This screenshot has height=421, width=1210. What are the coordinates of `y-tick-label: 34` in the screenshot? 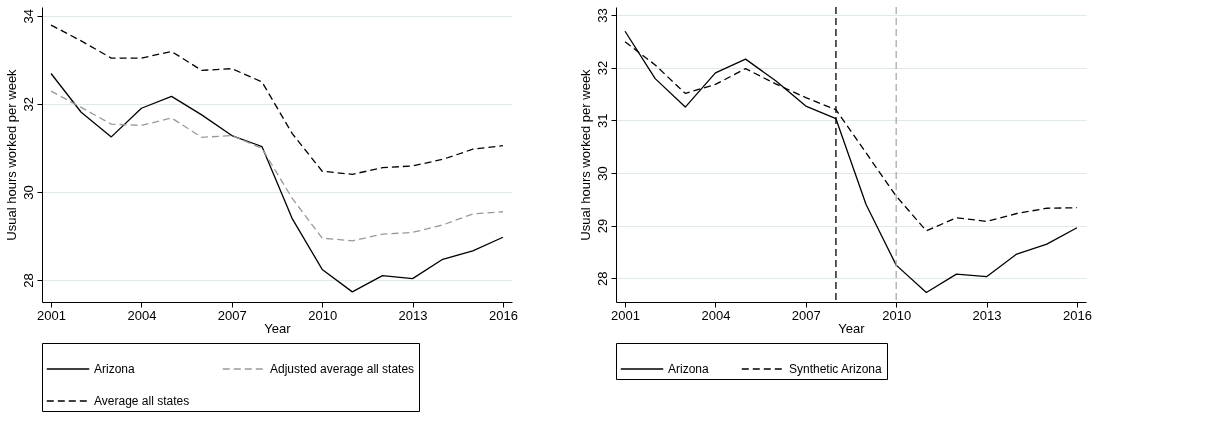 It's located at (28, 16).